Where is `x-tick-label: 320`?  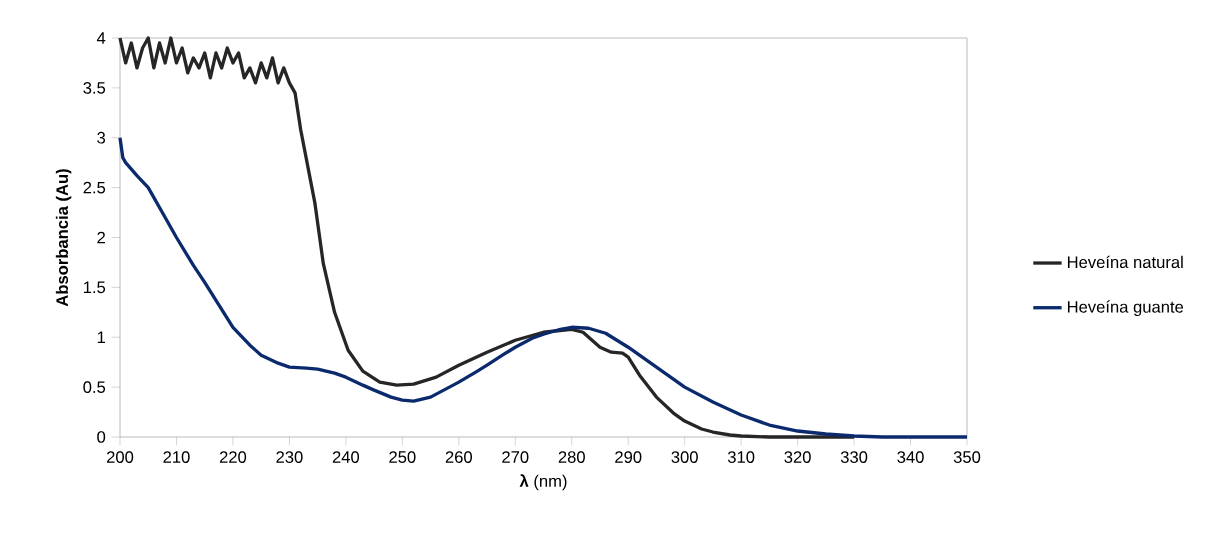 x-tick-label: 320 is located at coordinates (797, 457).